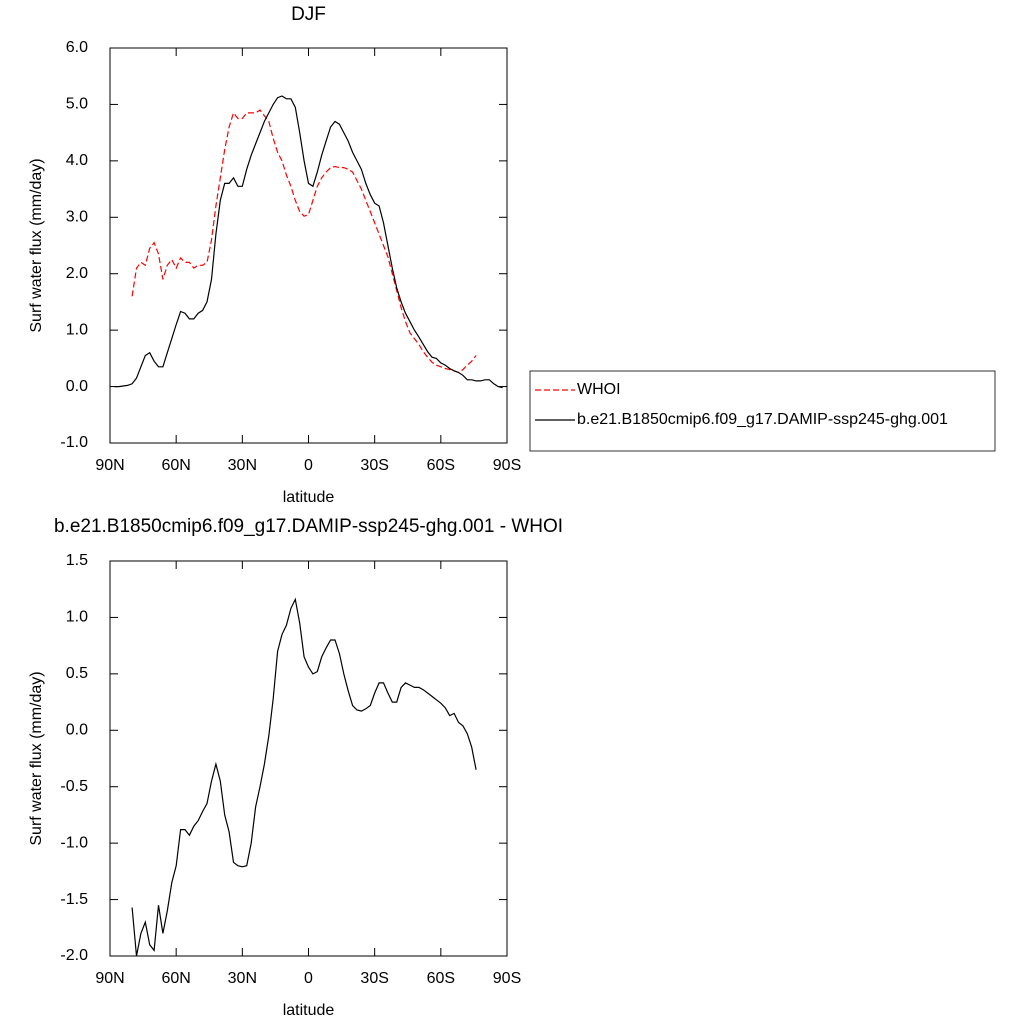 This screenshot has height=1024, width=1024. What do you see at coordinates (77, 560) in the screenshot?
I see `y-tick-label: 1.5` at bounding box center [77, 560].